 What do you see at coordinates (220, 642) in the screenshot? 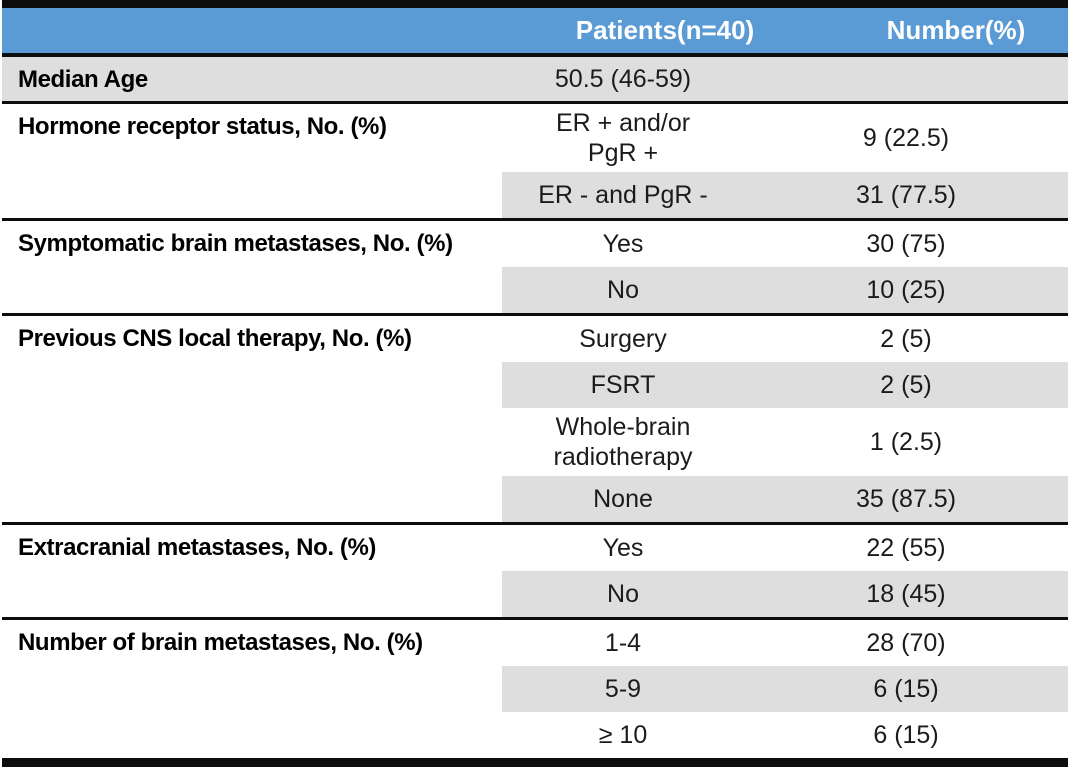
I see `row-label-number-of-brain-metastases: Number of brain metastases, No. (%)` at bounding box center [220, 642].